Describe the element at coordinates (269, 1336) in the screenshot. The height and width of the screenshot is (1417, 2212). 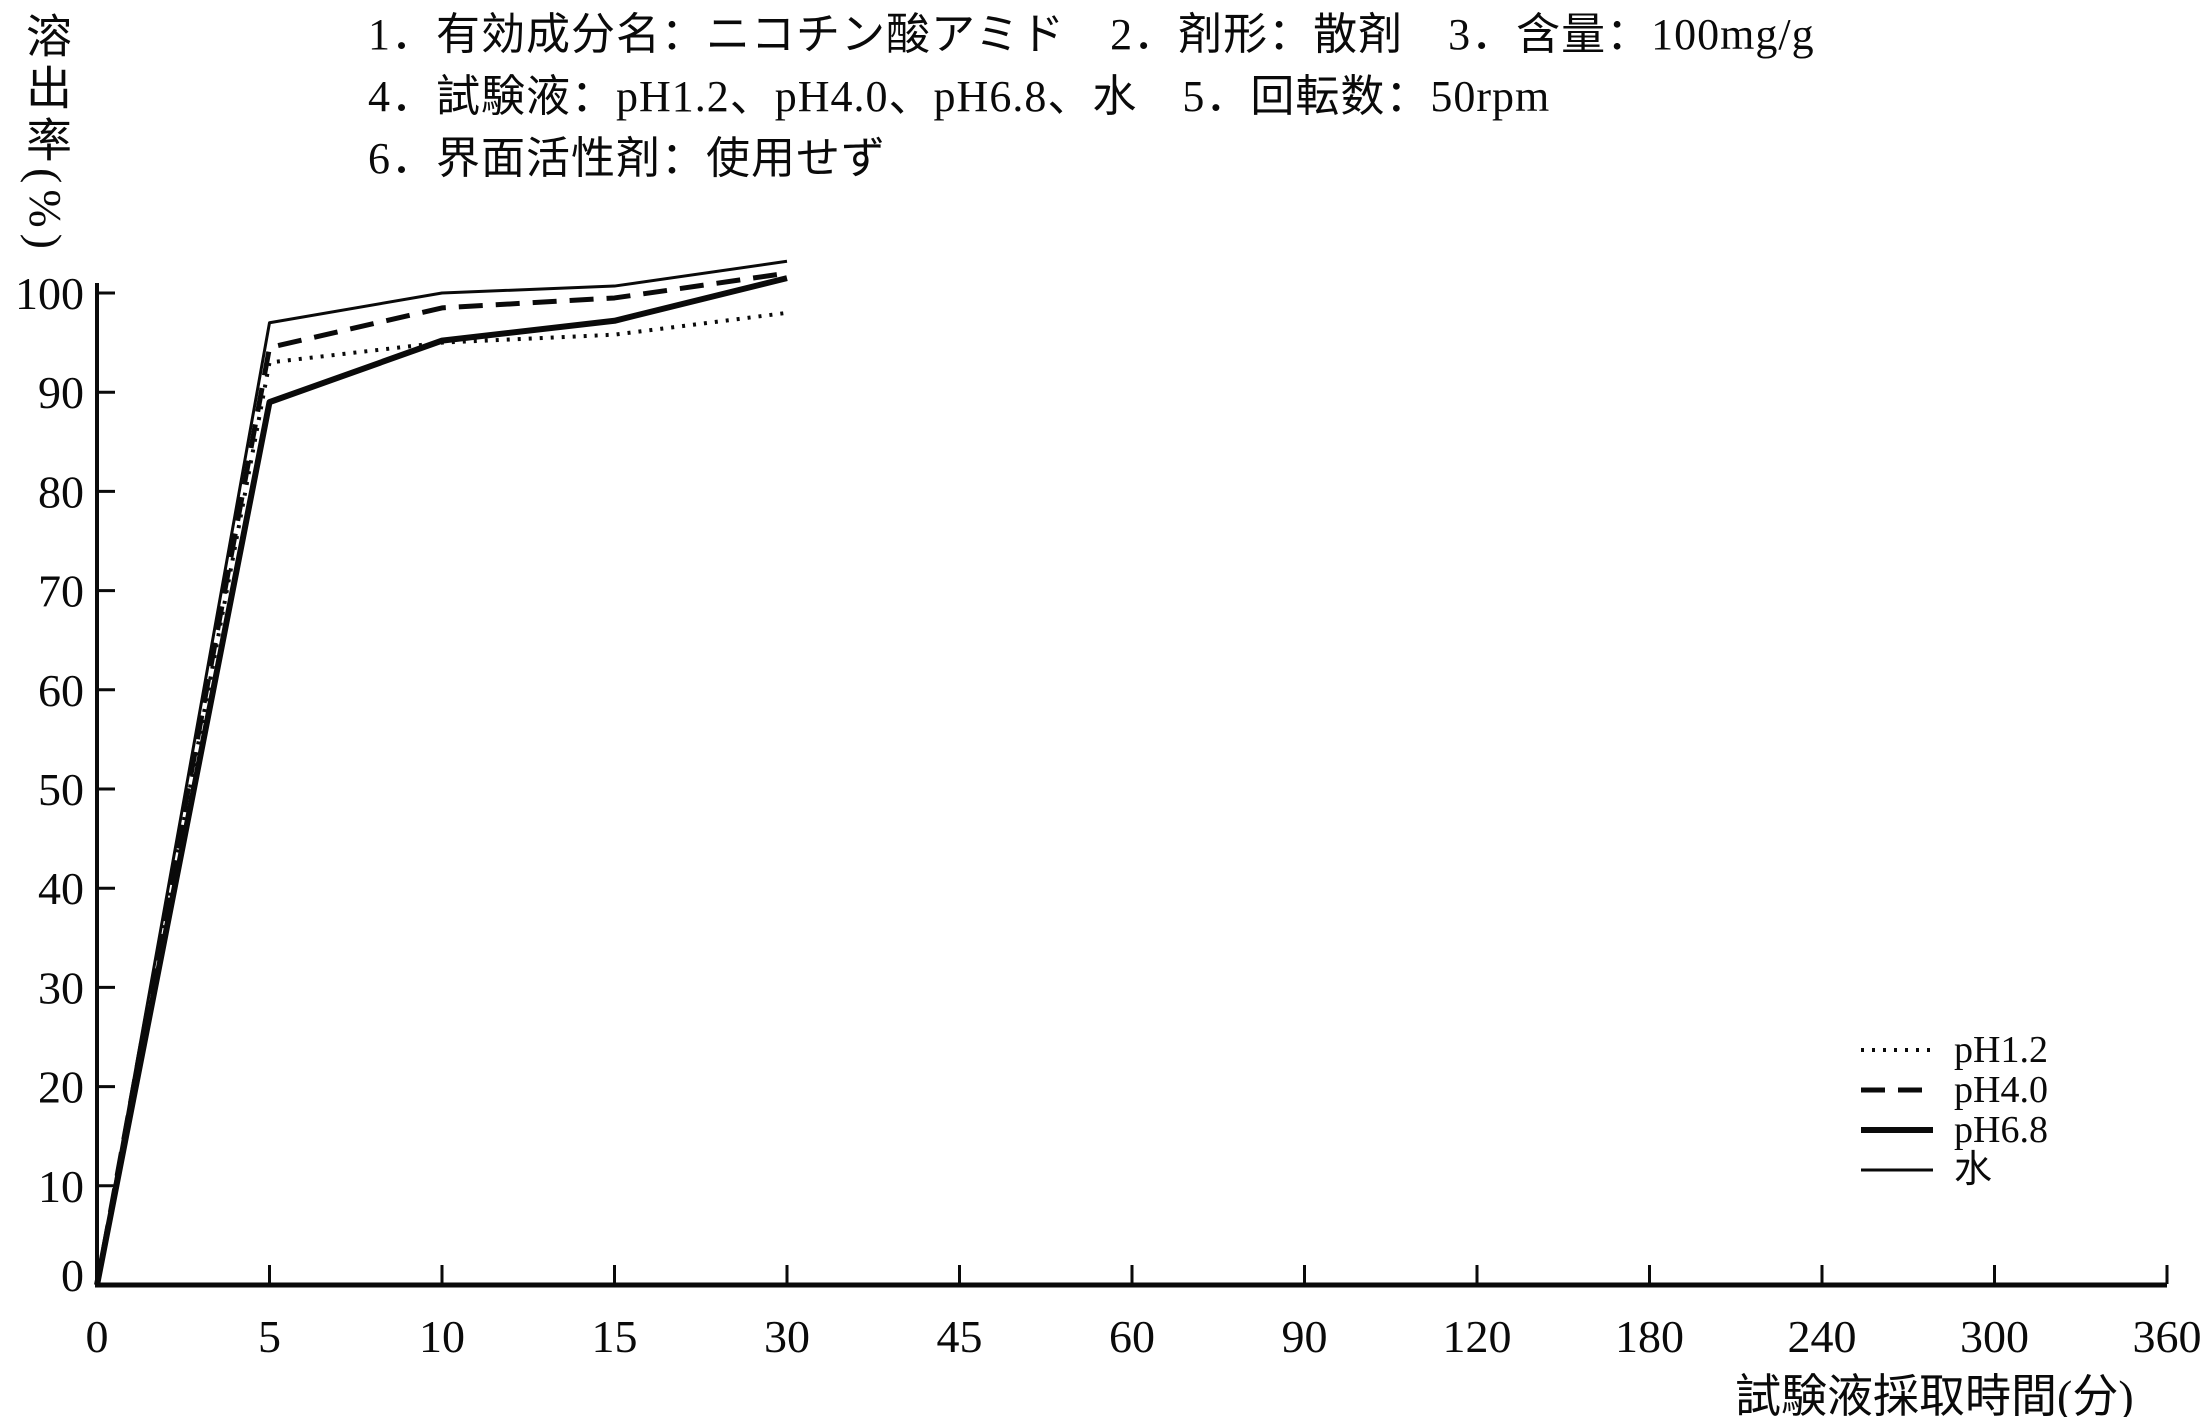
I see `x-tick-label: 5` at that location.